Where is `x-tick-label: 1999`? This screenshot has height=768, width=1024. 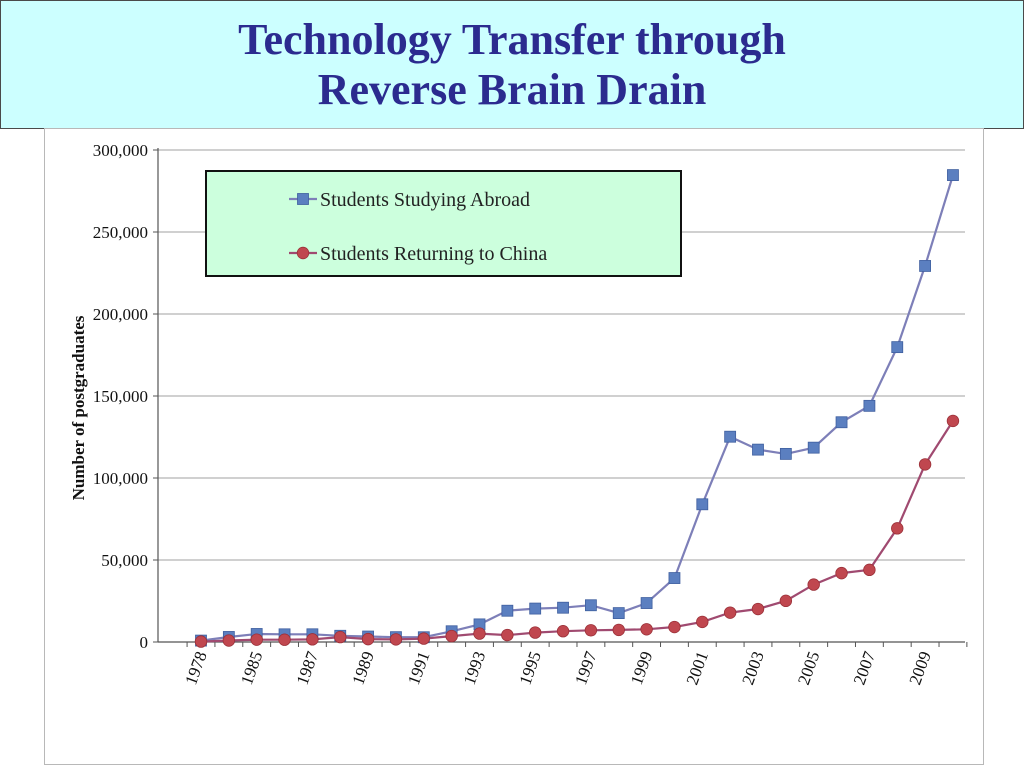 x-tick-label: 1999 is located at coordinates (641, 668).